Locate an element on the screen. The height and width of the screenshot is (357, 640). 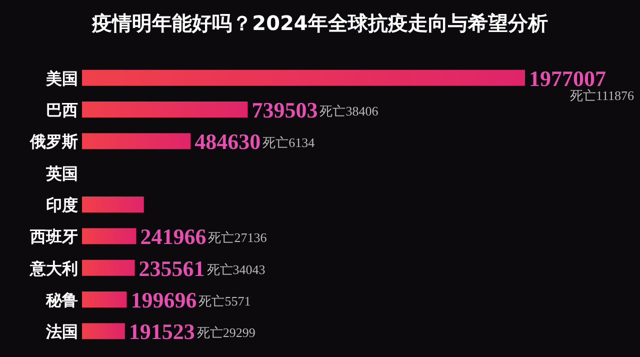
y-tick-label: 法国 is located at coordinates (61, 332).